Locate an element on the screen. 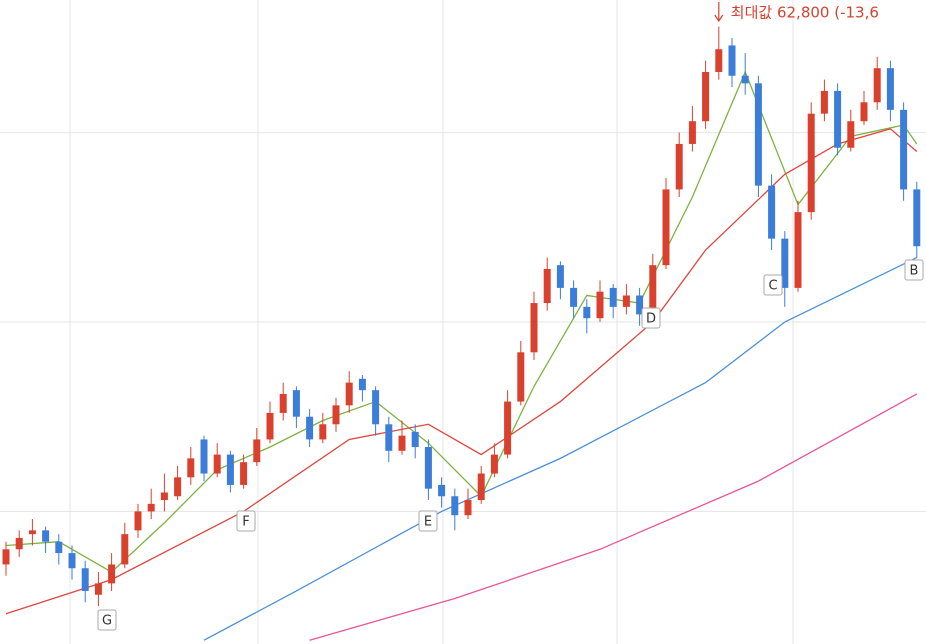  annotation-label: C is located at coordinates (772, 286).